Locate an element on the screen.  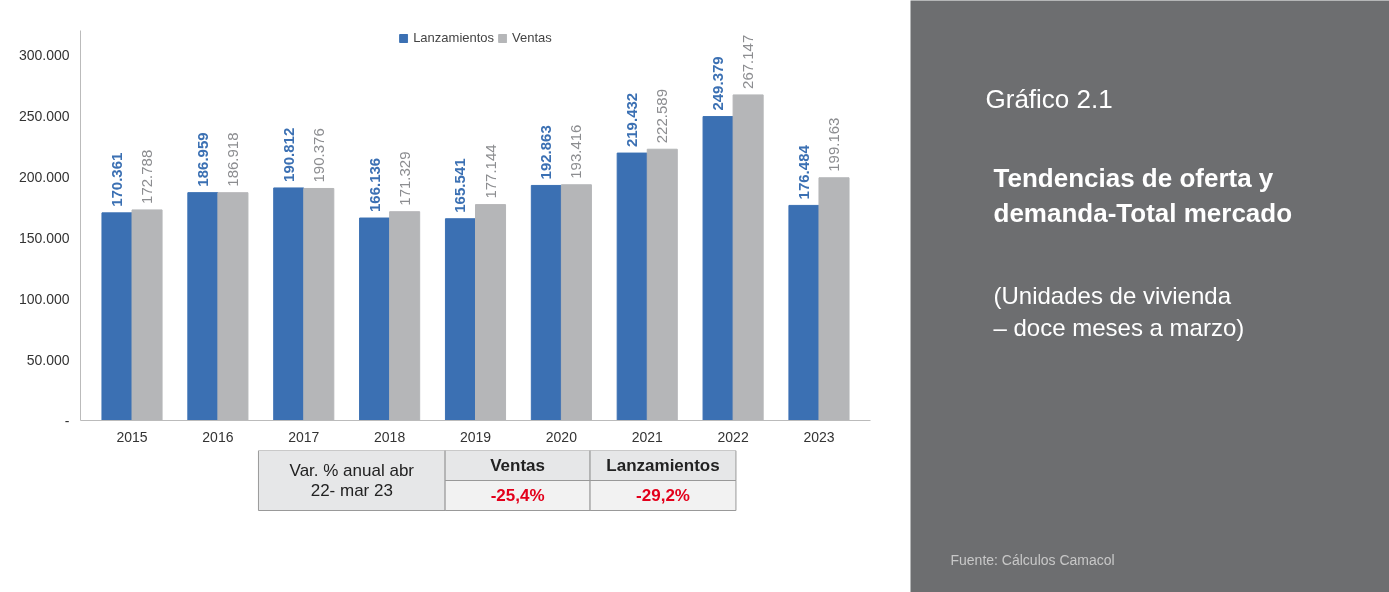
x-tick-label: 2017 is located at coordinates (304, 436).